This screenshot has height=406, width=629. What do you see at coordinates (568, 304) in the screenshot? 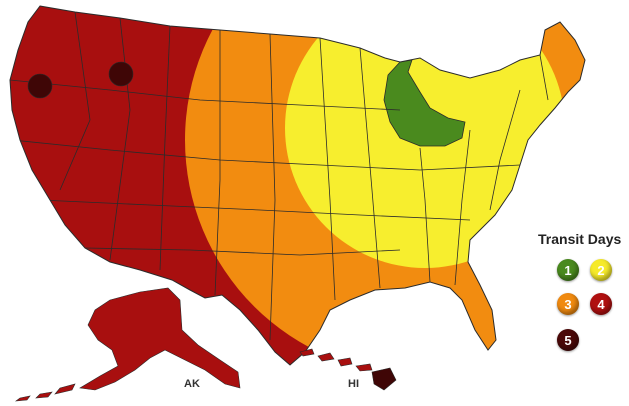
I see `legend-swatch-day-3: 3` at bounding box center [568, 304].